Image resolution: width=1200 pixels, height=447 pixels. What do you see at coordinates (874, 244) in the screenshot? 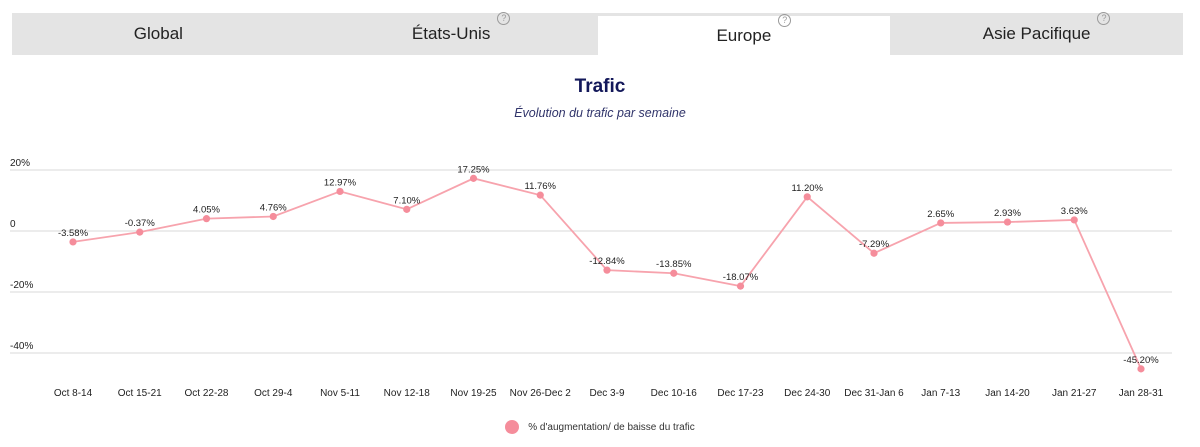
I see `data-label: -7.29%` at bounding box center [874, 244].